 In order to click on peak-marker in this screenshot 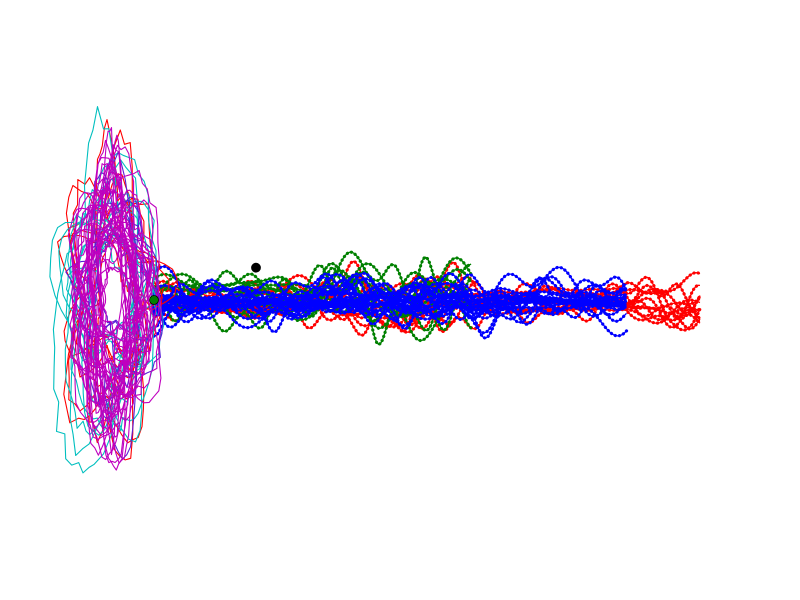, I will do `click(256, 267)`.